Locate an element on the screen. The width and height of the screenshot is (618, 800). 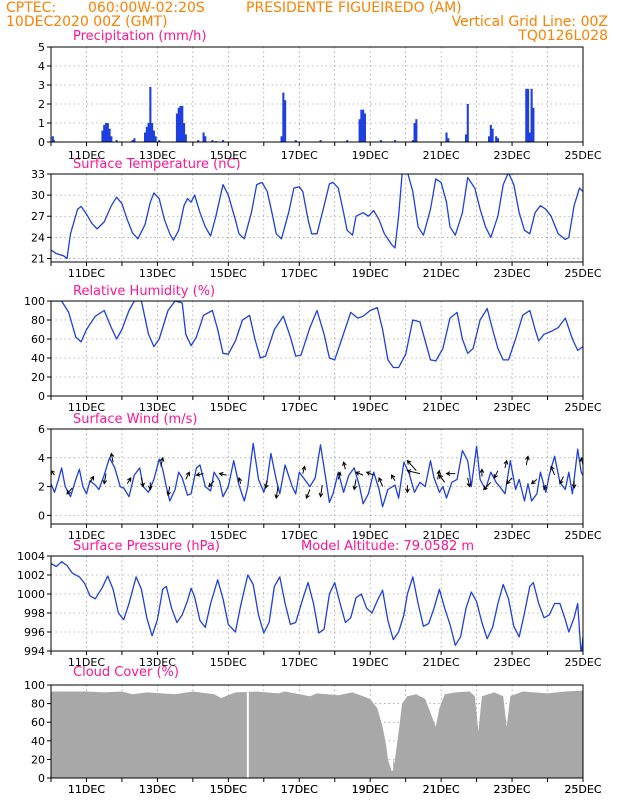
header-station: PRESIDENTE FIGUEIREDO (AM) is located at coordinates (354, 8).